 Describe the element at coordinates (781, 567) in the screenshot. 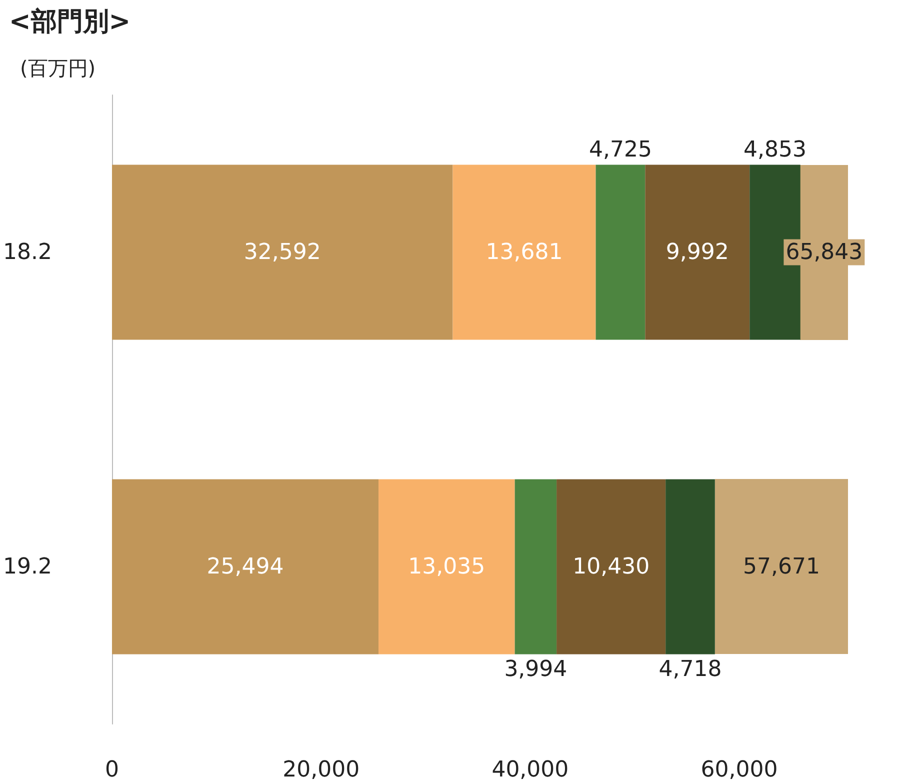

I see `total-label: 57,671` at that location.